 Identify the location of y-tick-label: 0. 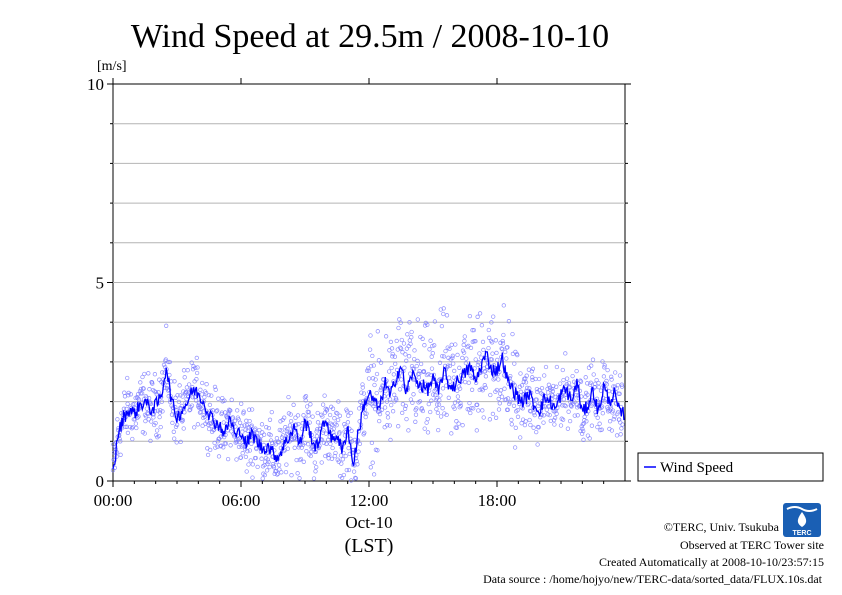
(100, 481).